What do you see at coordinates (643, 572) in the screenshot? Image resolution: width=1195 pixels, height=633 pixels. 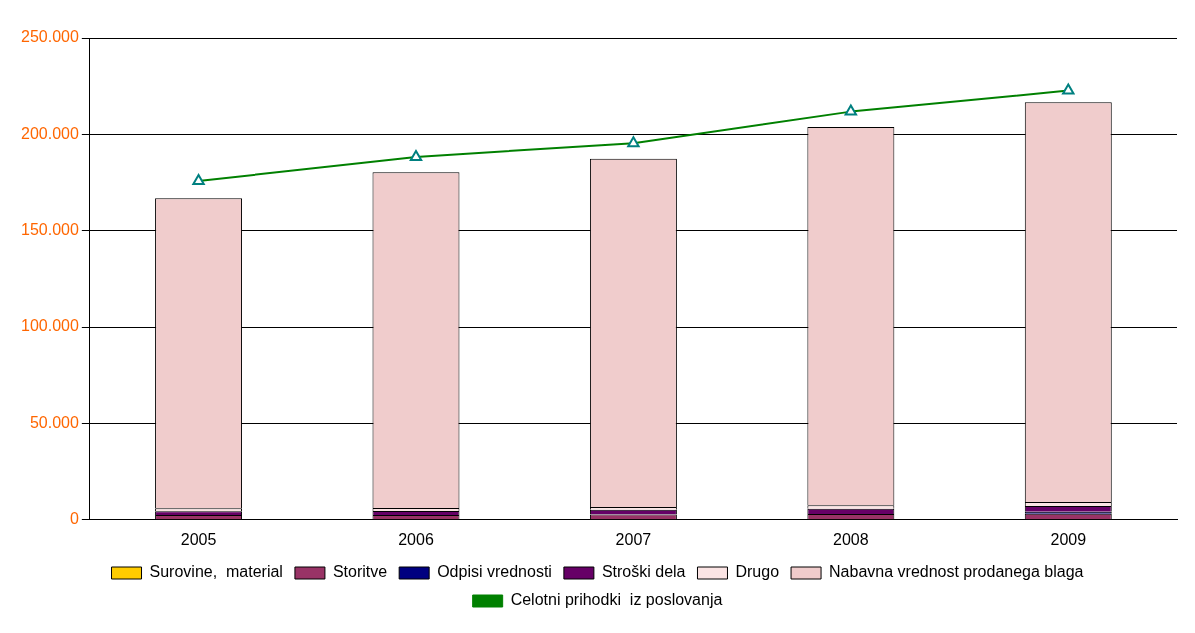 I see `legend-label: Stroški dela` at bounding box center [643, 572].